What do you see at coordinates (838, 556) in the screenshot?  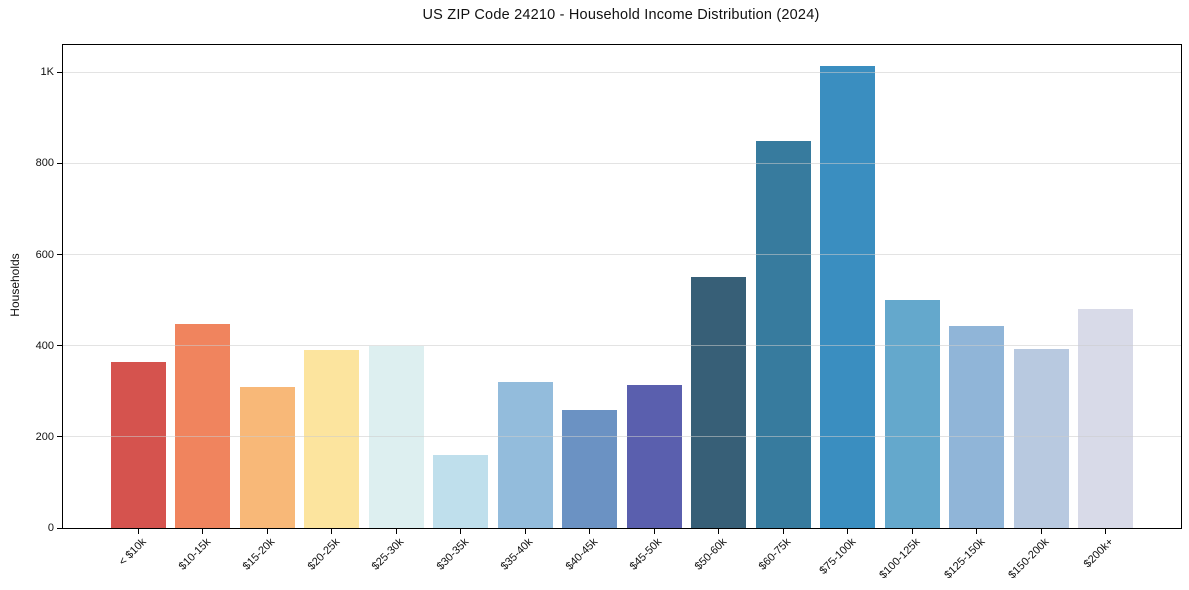 I see `x-tick-label: $75-100k` at bounding box center [838, 556].